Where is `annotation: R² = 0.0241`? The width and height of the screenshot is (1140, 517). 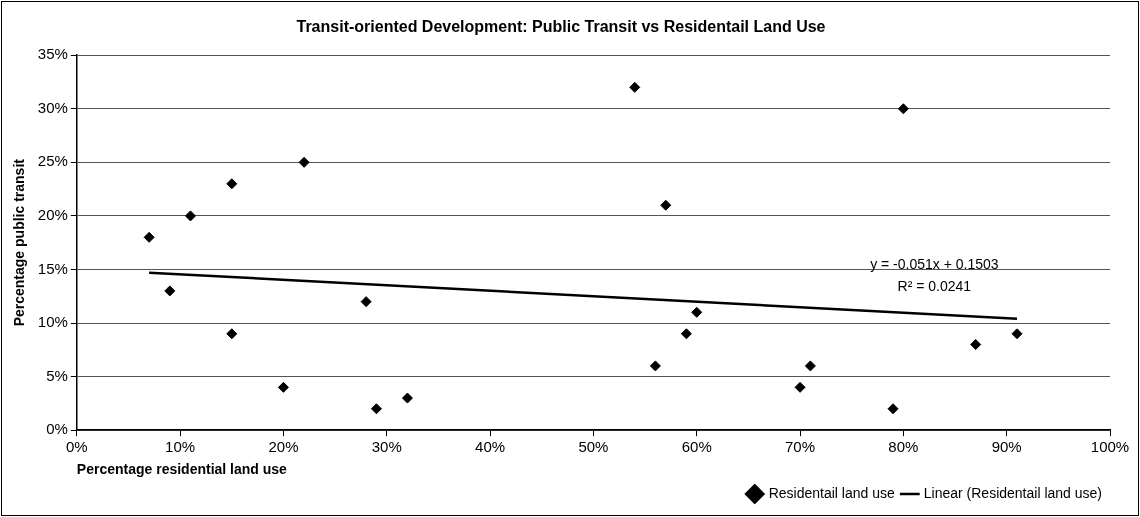 annotation: R² = 0.0241 is located at coordinates (934, 286).